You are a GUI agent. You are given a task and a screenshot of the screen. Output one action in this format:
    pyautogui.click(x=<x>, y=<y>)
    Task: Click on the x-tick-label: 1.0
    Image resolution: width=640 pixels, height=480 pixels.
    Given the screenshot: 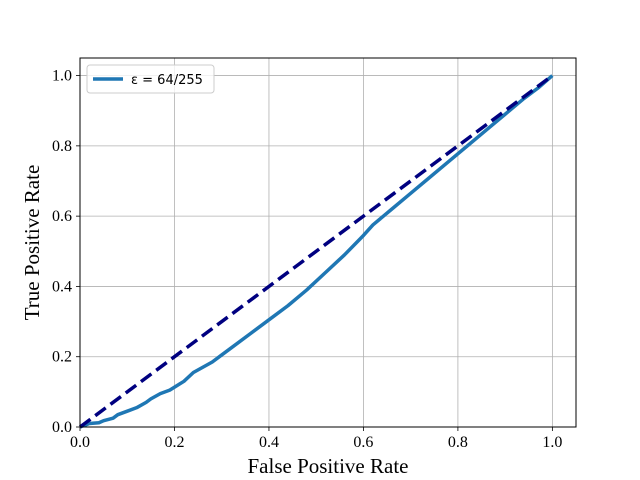 What is the action you would take?
    pyautogui.click(x=552, y=442)
    